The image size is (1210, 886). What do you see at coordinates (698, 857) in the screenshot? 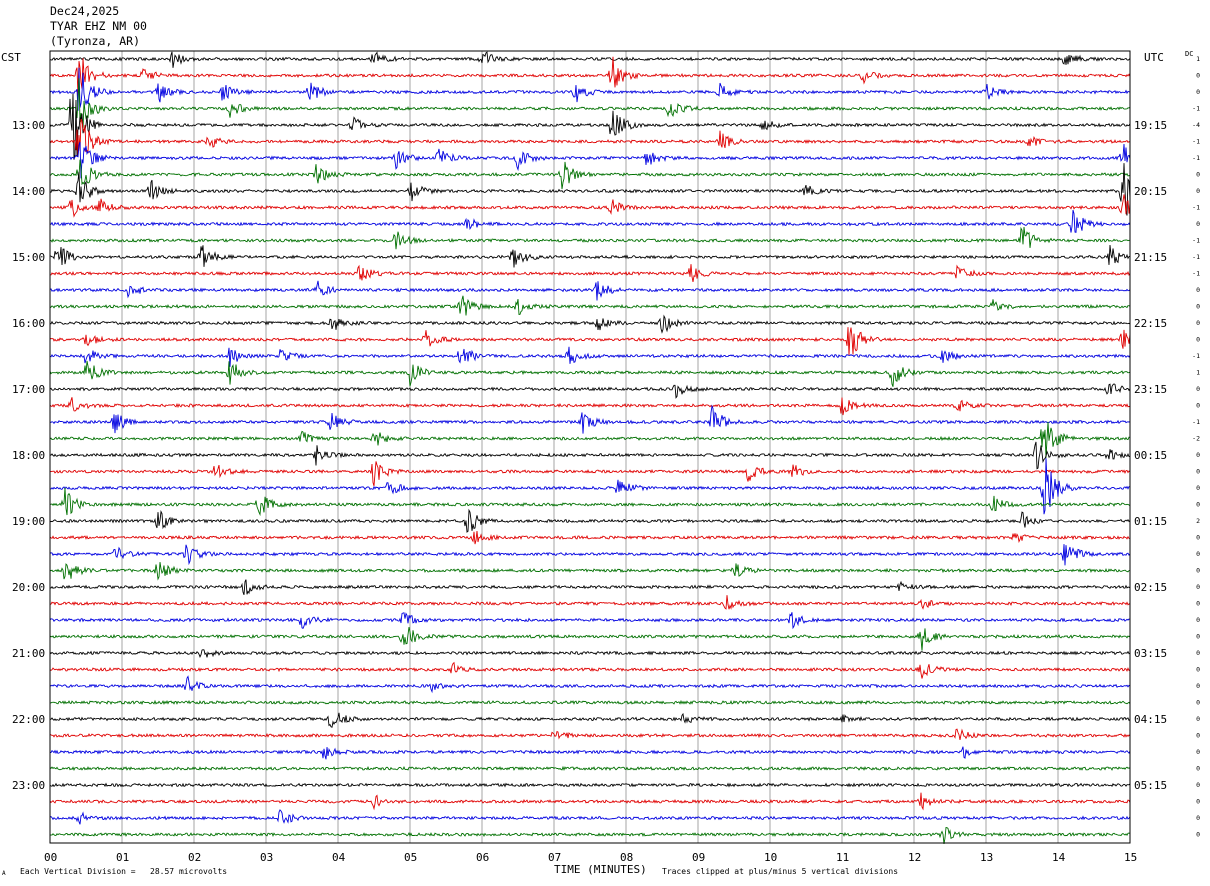
I see `x-tick-label: 09` at bounding box center [698, 857].